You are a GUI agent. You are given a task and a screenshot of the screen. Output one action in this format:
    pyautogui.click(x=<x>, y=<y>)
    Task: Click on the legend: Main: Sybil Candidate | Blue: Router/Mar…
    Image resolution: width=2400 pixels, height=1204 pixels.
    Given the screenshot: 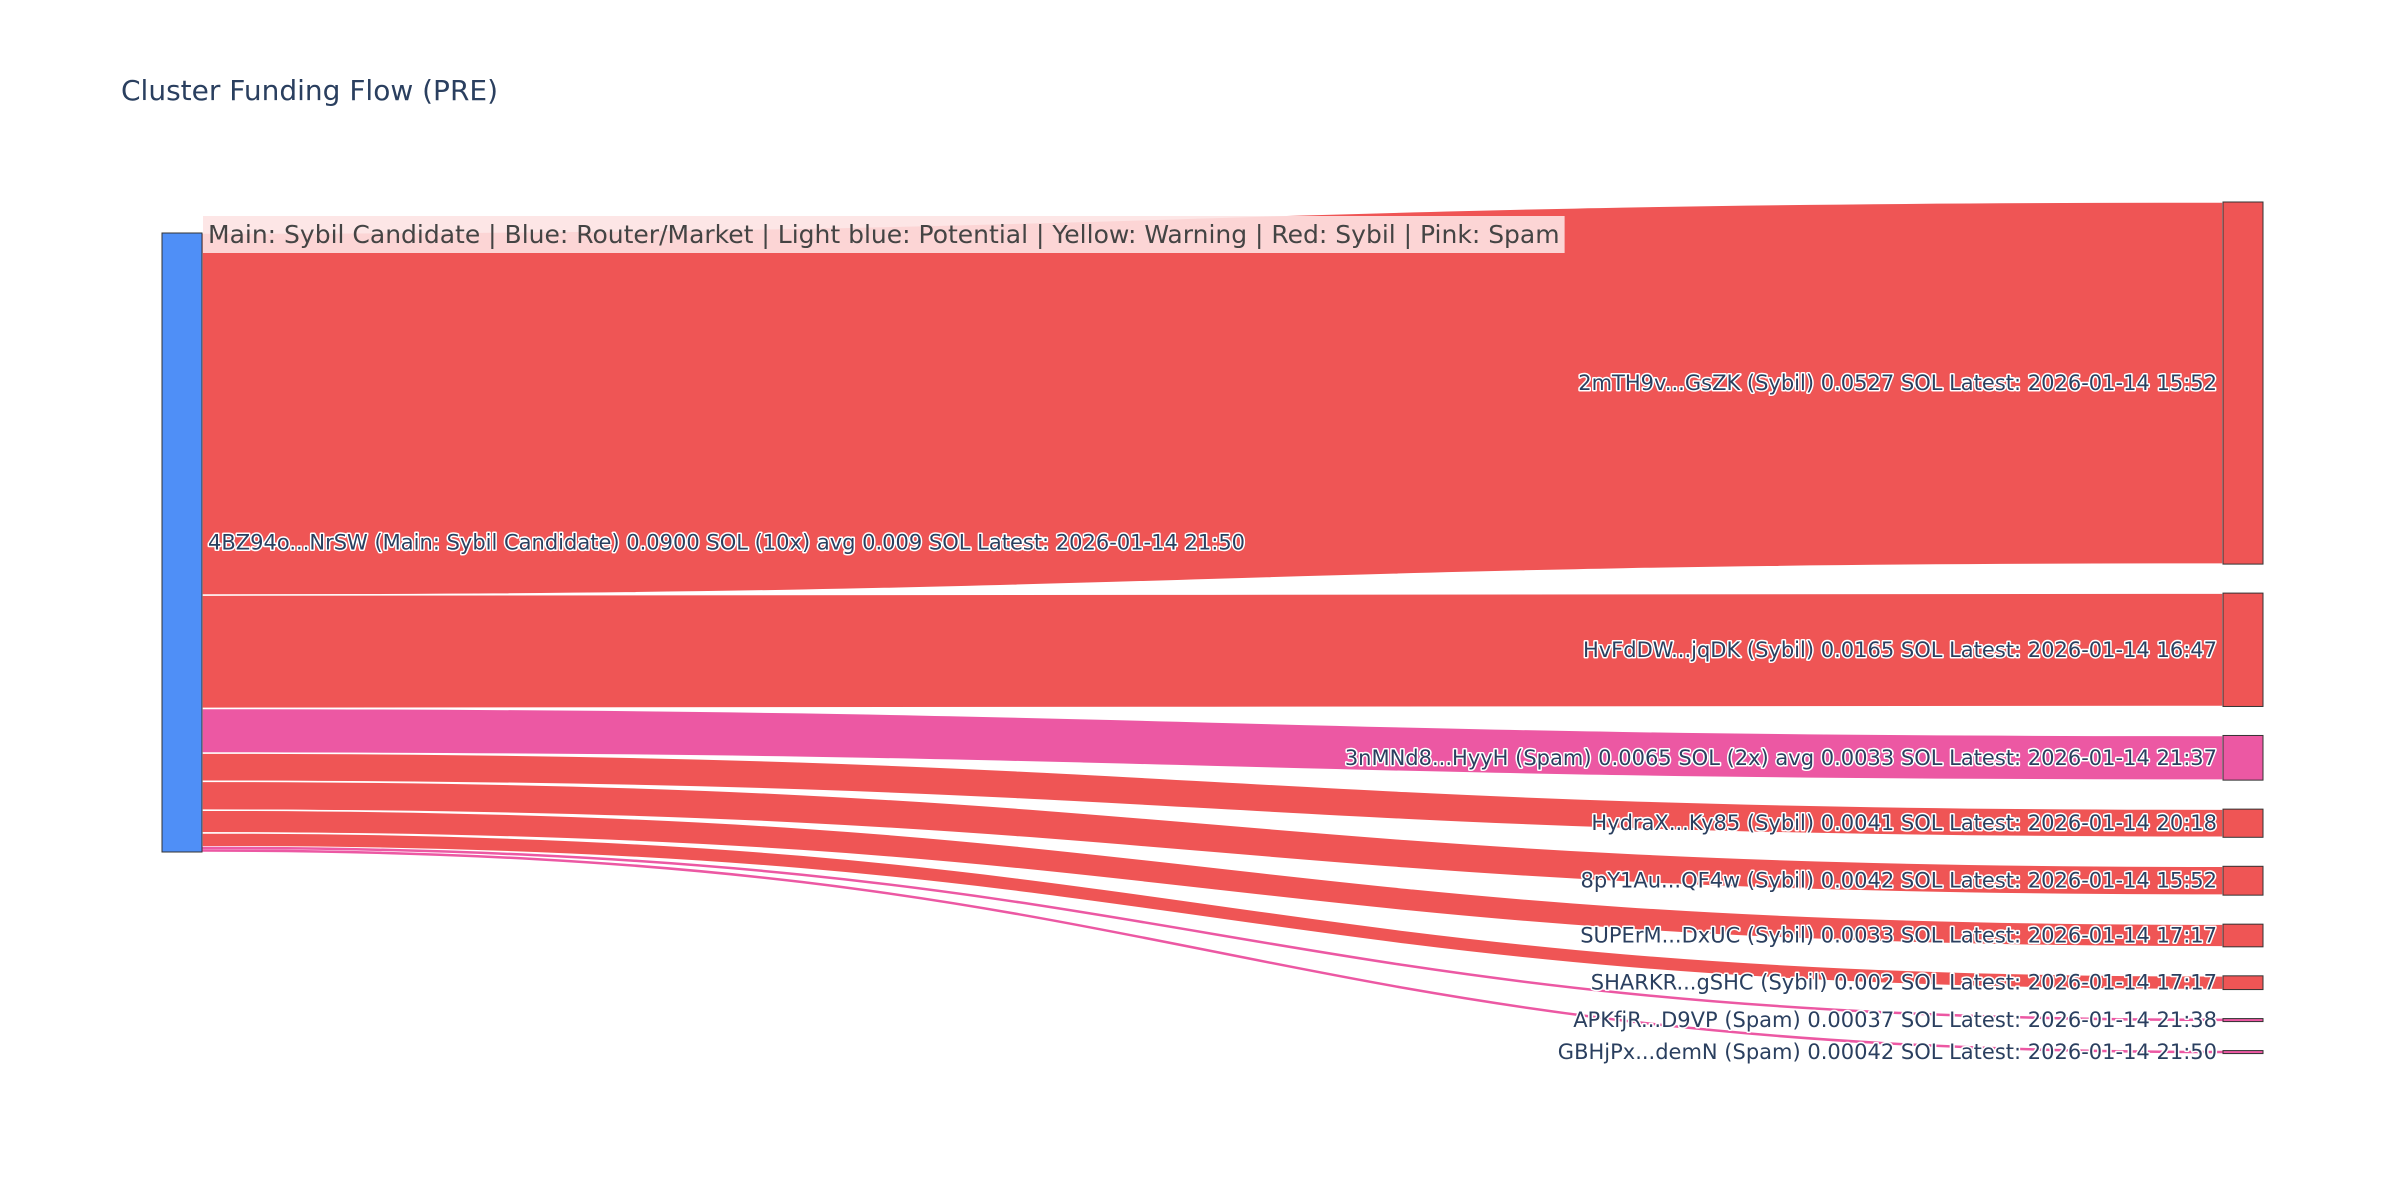 What is the action you would take?
    pyautogui.click(x=884, y=234)
    